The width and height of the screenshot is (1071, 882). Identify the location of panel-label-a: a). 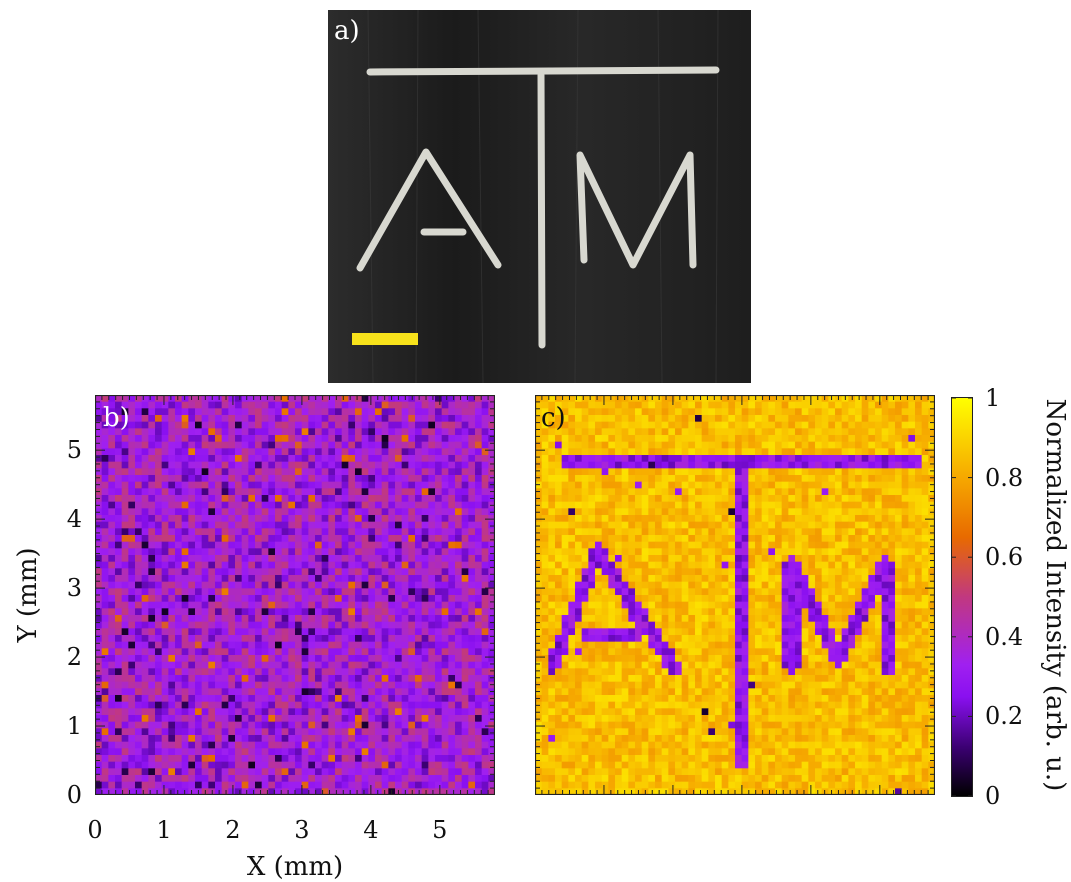
(347, 31).